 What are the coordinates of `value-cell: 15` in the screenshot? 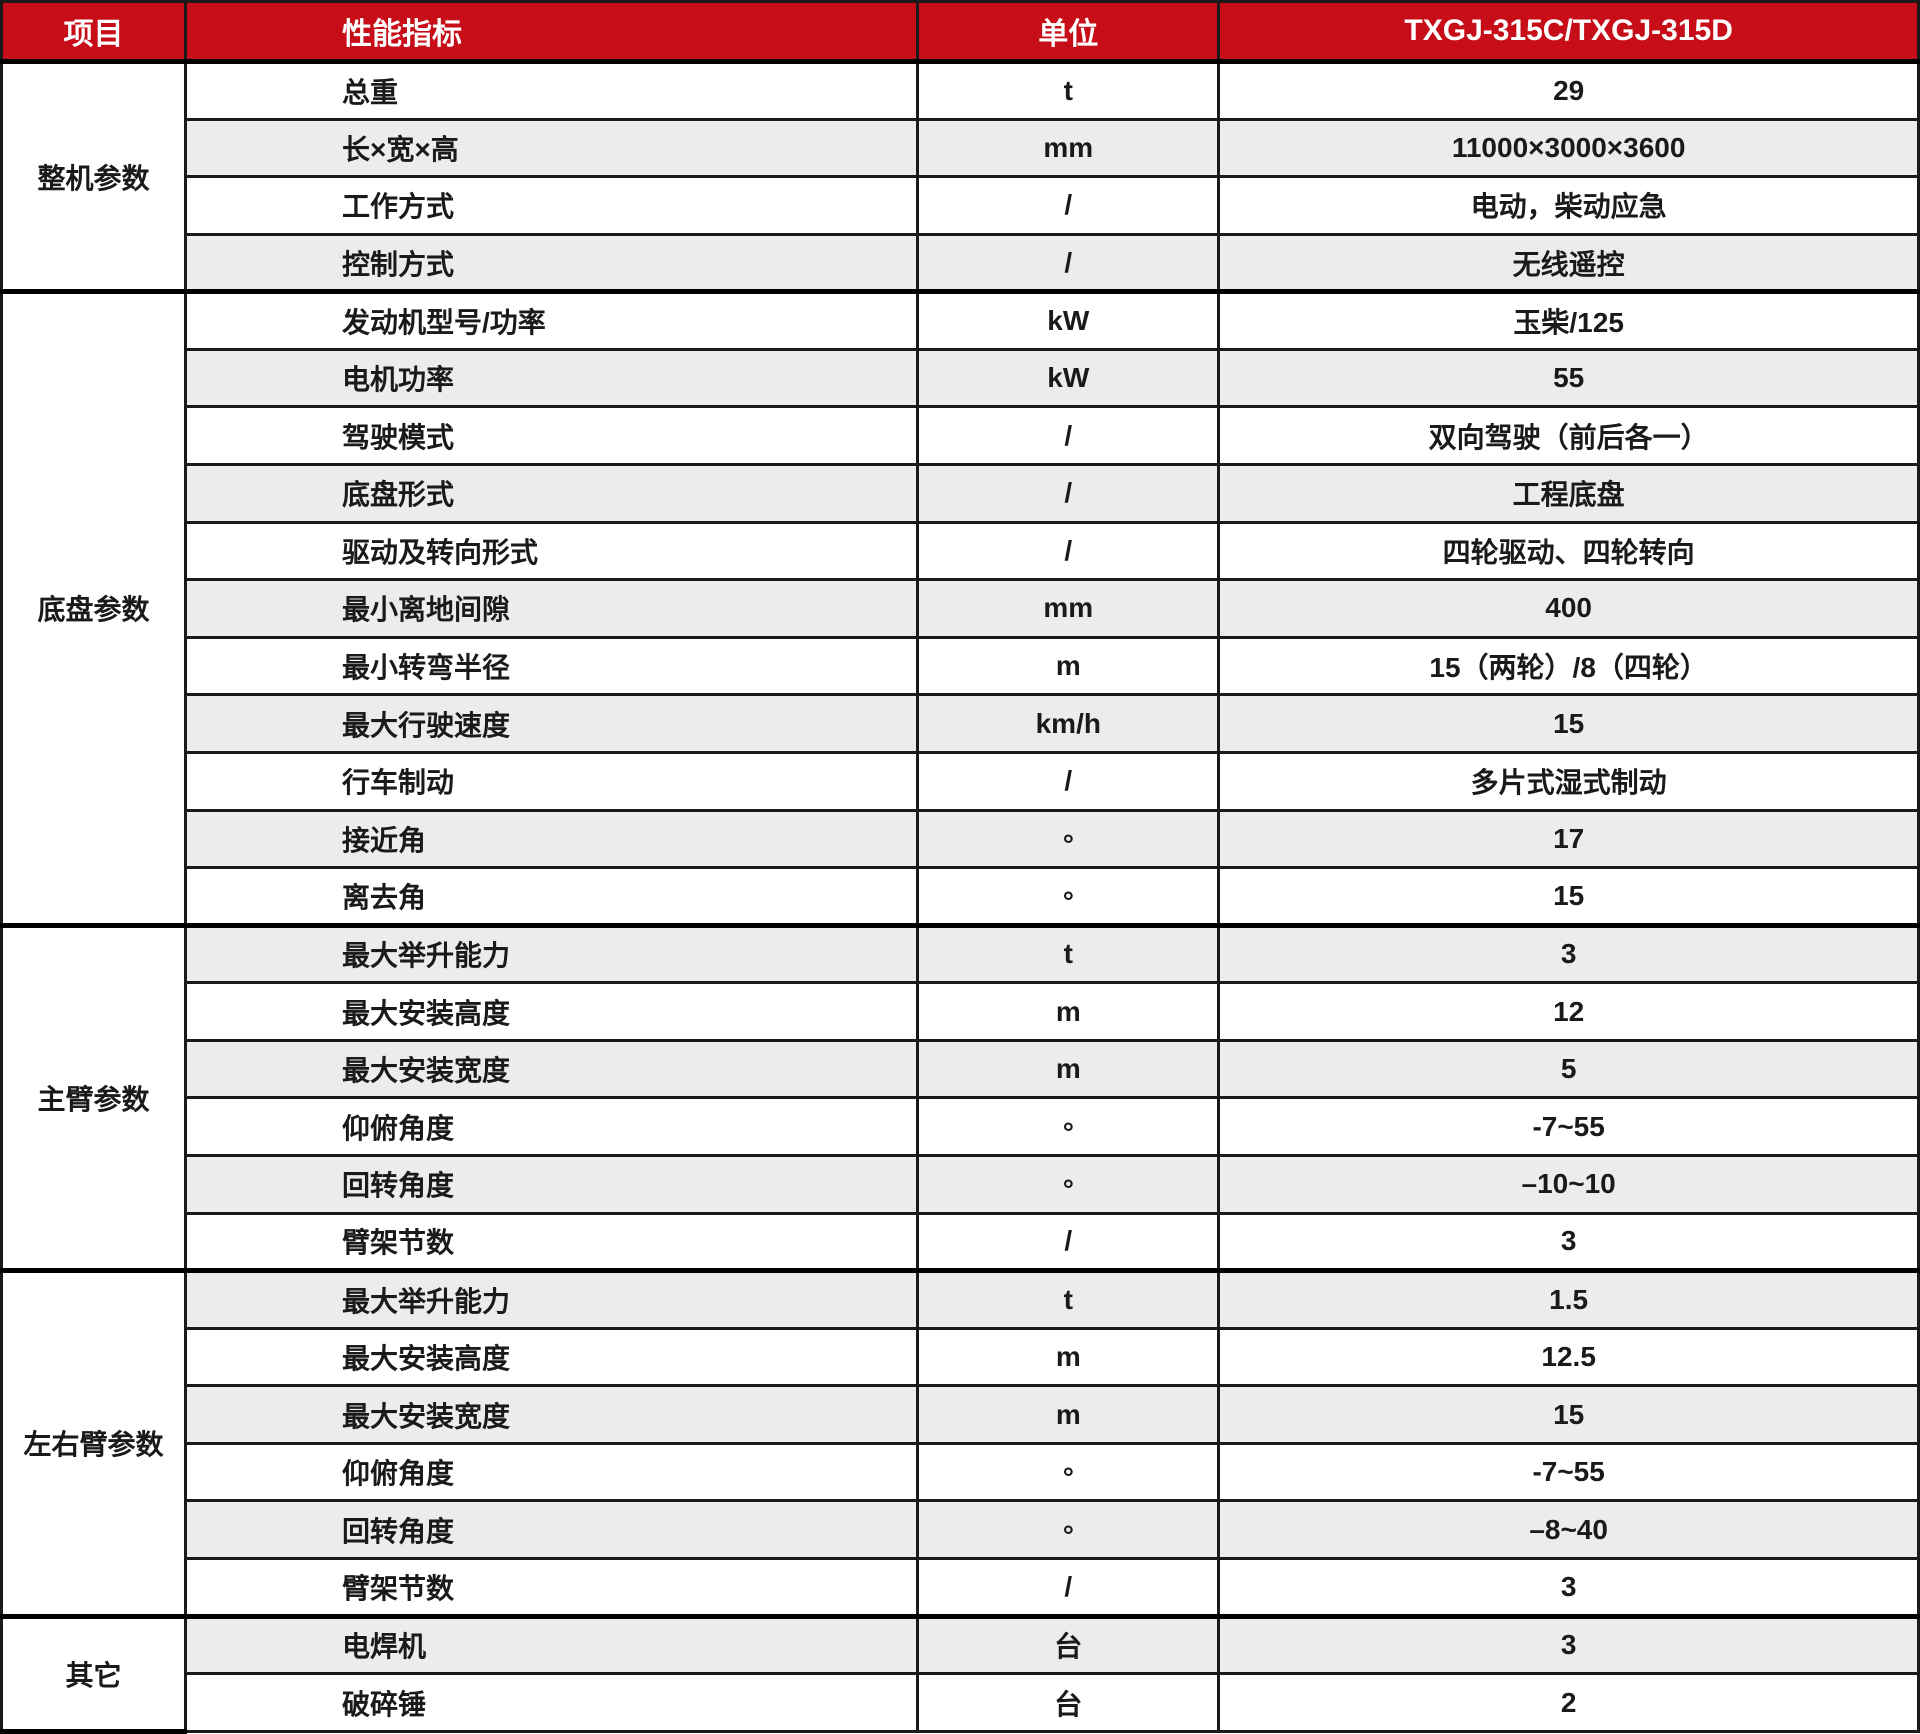 It's located at (1568, 723).